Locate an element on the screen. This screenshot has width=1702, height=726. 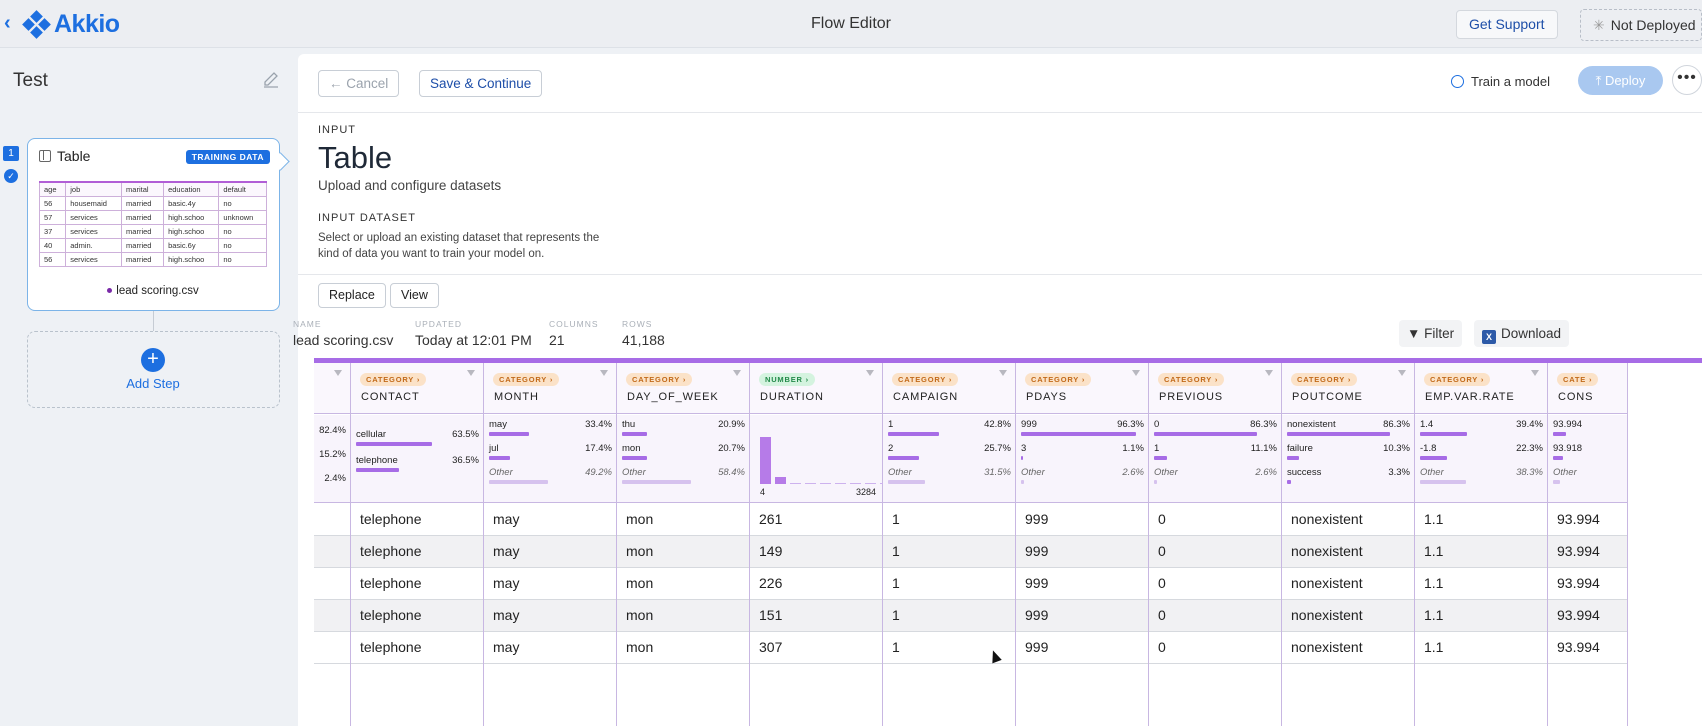
replace-button: Replace is located at coordinates (352, 295).